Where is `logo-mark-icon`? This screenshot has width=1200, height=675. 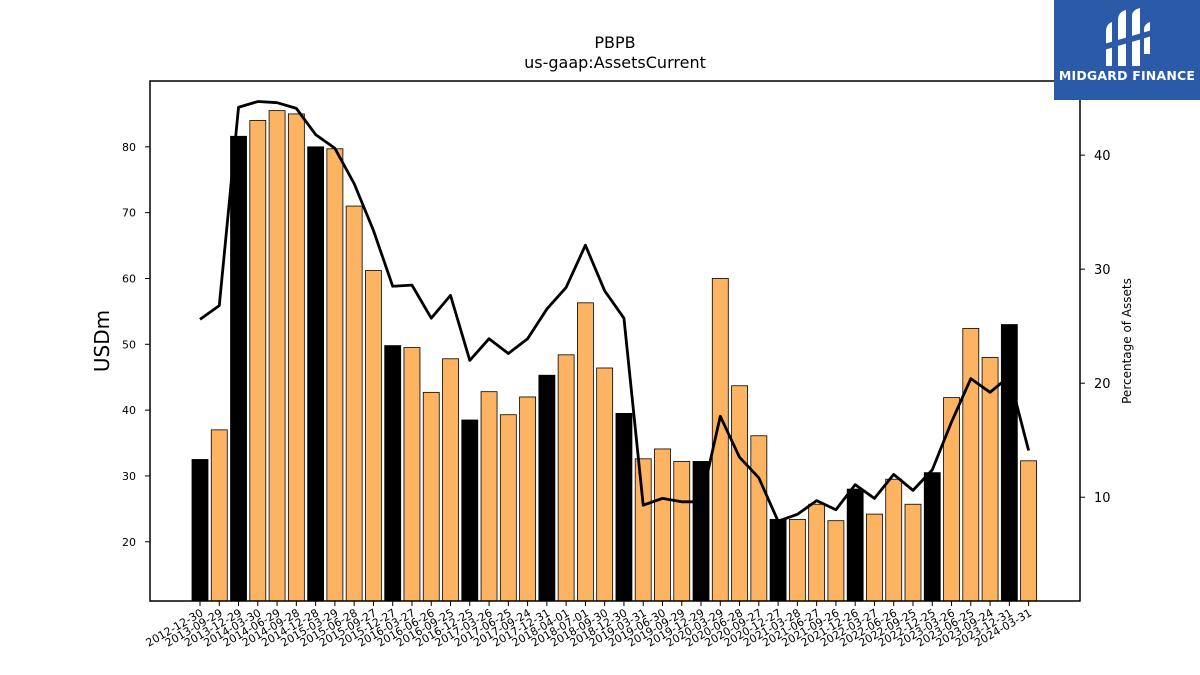 logo-mark-icon is located at coordinates (1128, 37).